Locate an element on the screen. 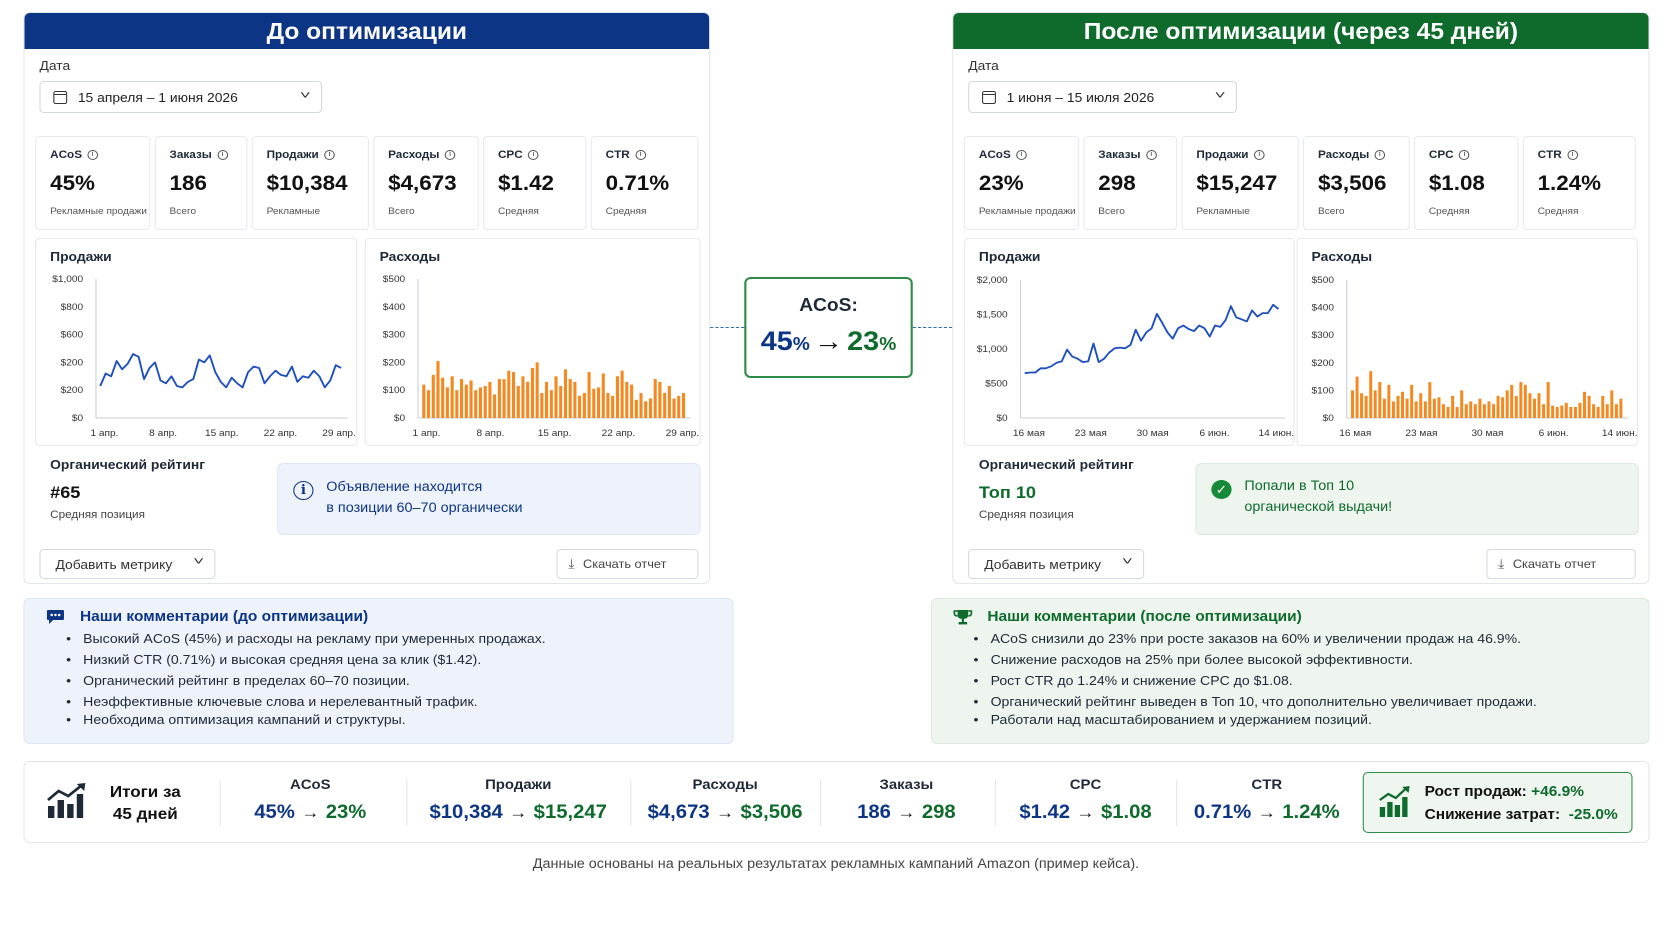  unit: % is located at coordinates (801, 344).